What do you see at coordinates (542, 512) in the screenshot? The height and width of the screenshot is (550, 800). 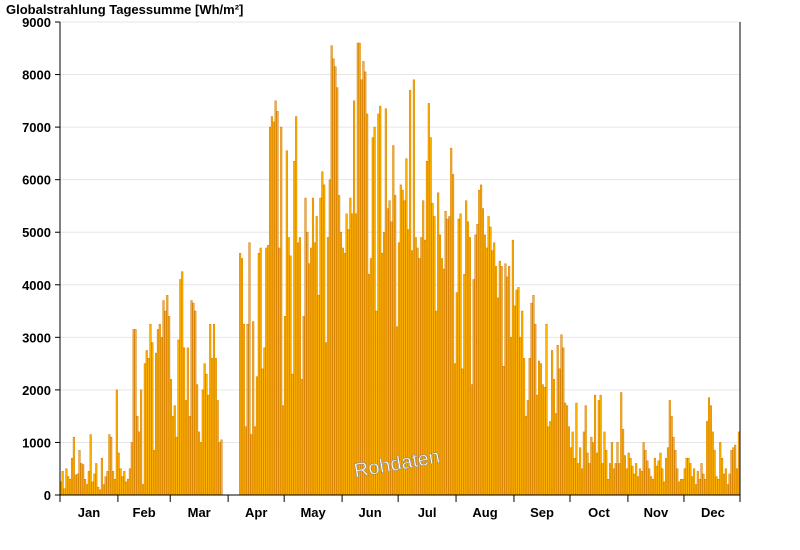 I see `month-label: Sep` at bounding box center [542, 512].